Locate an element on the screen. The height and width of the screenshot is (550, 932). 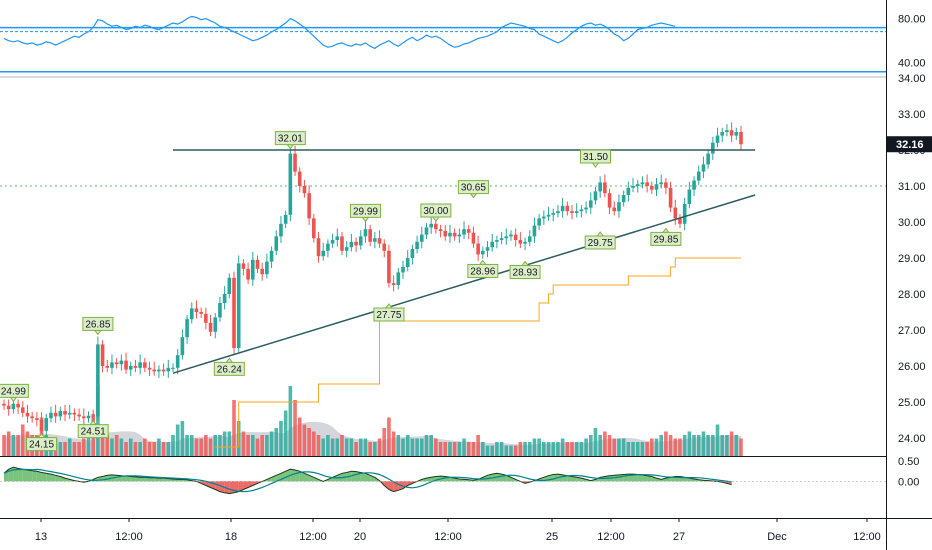
price-label-text: 28.93 is located at coordinates (525, 273).